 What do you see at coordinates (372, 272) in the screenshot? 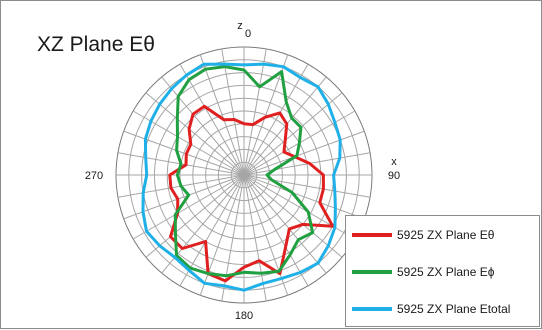
I see `legend-swatch-phi` at bounding box center [372, 272].